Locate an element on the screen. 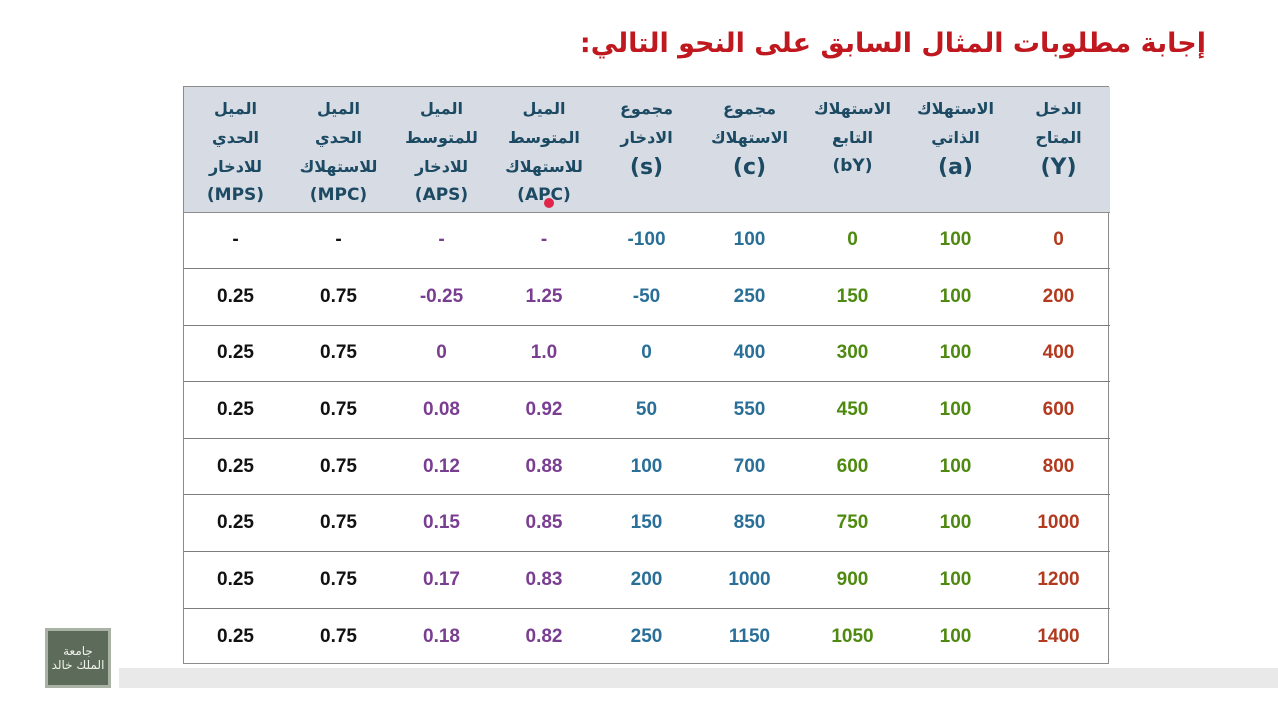  cell-y: 800 is located at coordinates (1058, 466).